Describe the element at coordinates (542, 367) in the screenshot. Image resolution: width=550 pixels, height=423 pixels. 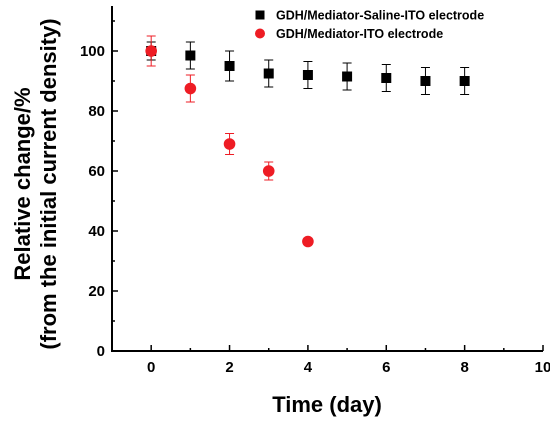
I see `x-tick-label: 10` at that location.